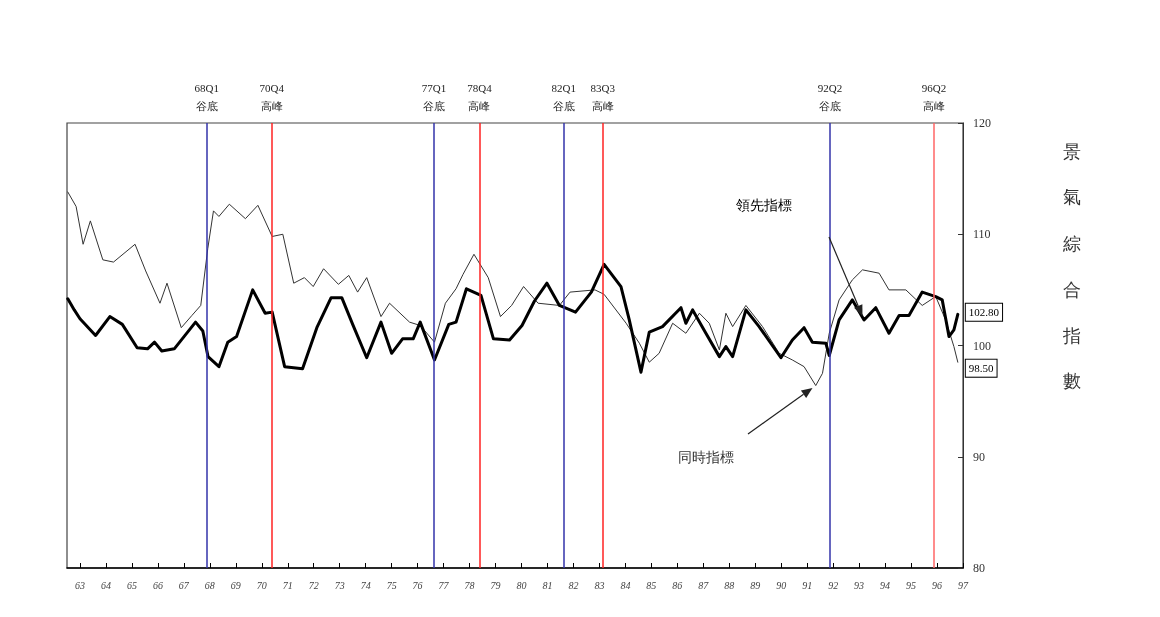 Image resolution: width=1160 pixels, height=617 pixels. Describe the element at coordinates (982, 345) in the screenshot. I see `y-tick-label: 100` at that location.